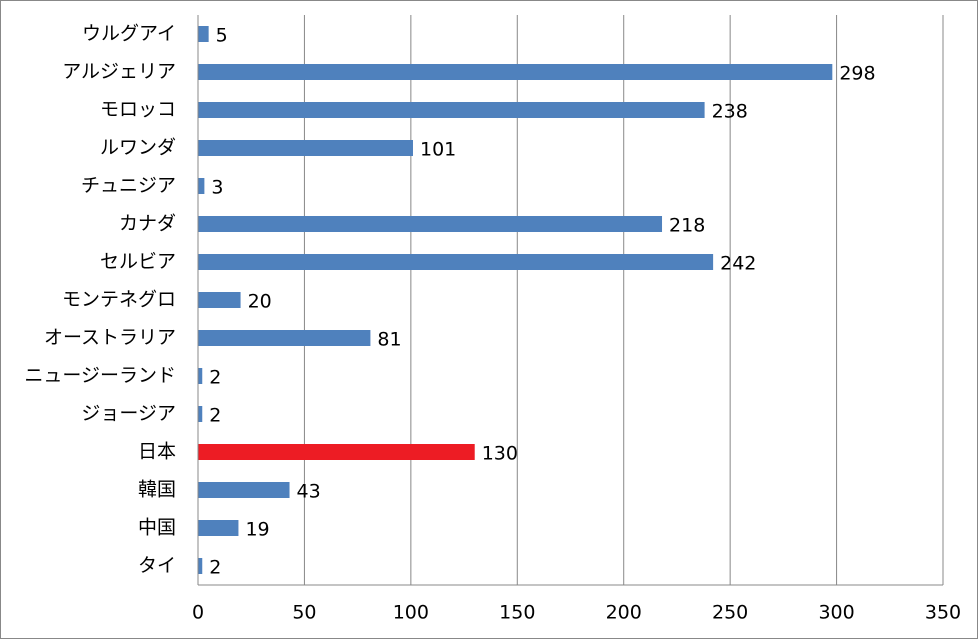  I want to click on data-label: 19, so click(257, 530).